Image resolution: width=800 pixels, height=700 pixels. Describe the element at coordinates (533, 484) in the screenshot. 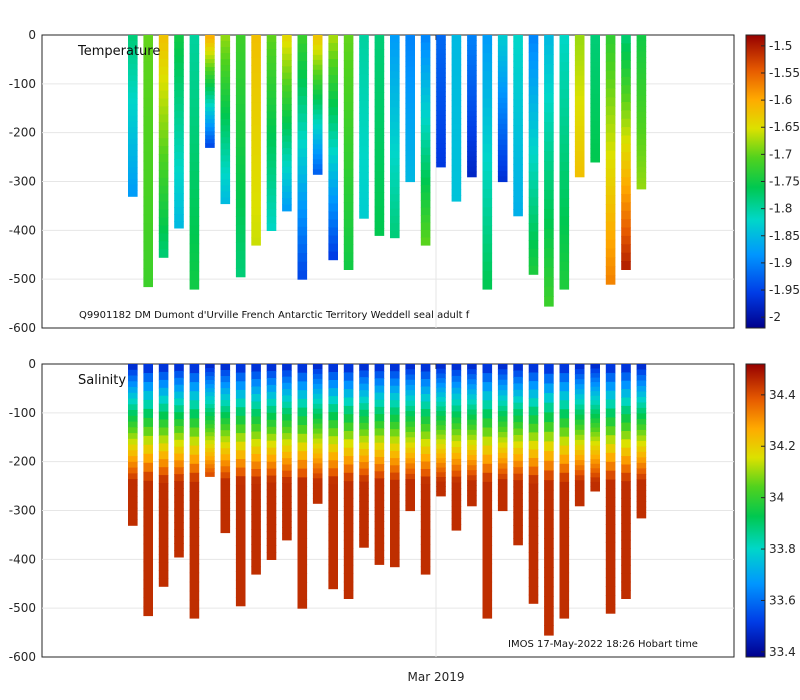

I see `salinity-profile` at that location.